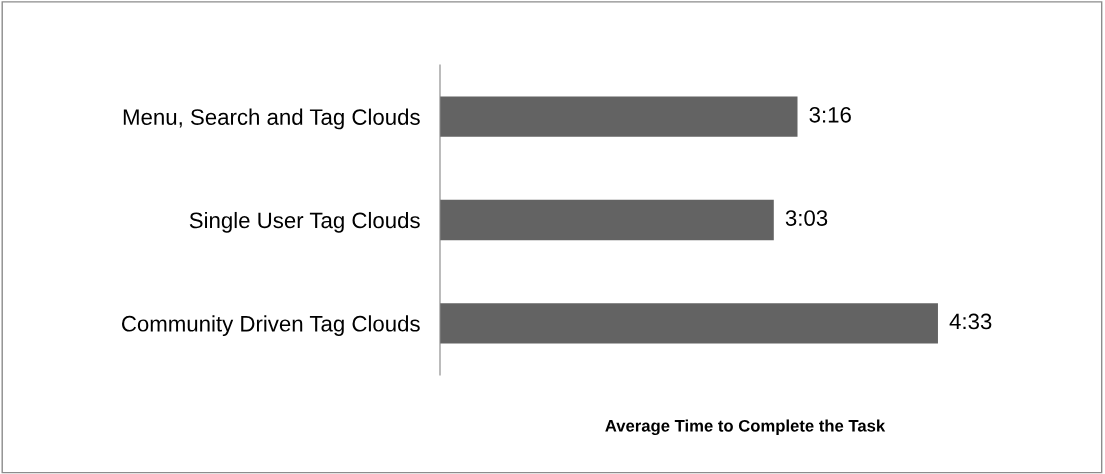 The width and height of the screenshot is (1105, 474). Describe the element at coordinates (745, 427) in the screenshot. I see `x-axis-title: Average Time to Complete the Task` at that location.